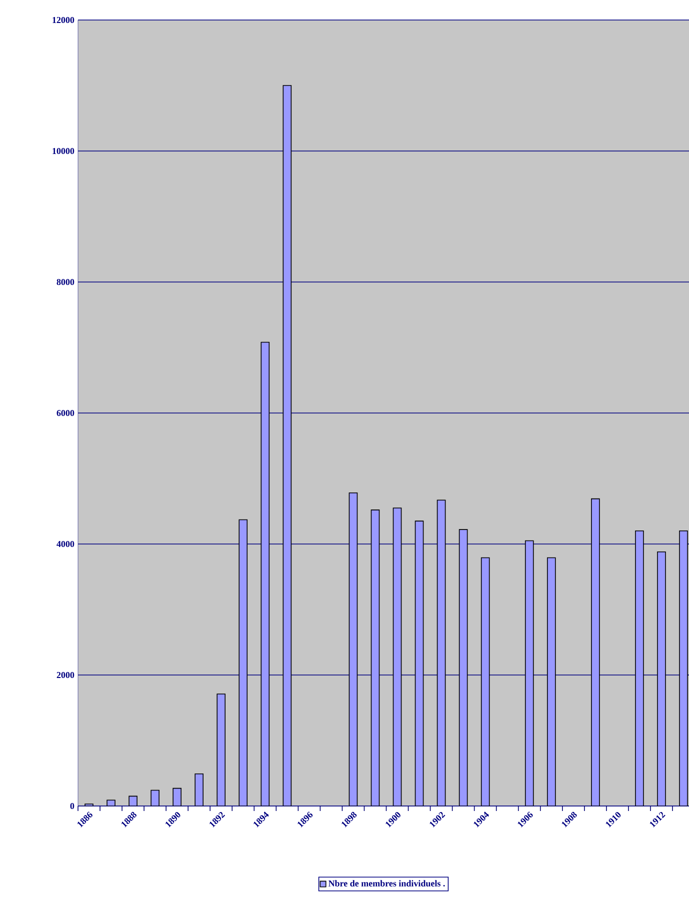  I want to click on legend-label: Nbre de membres individuels ., so click(386, 883).